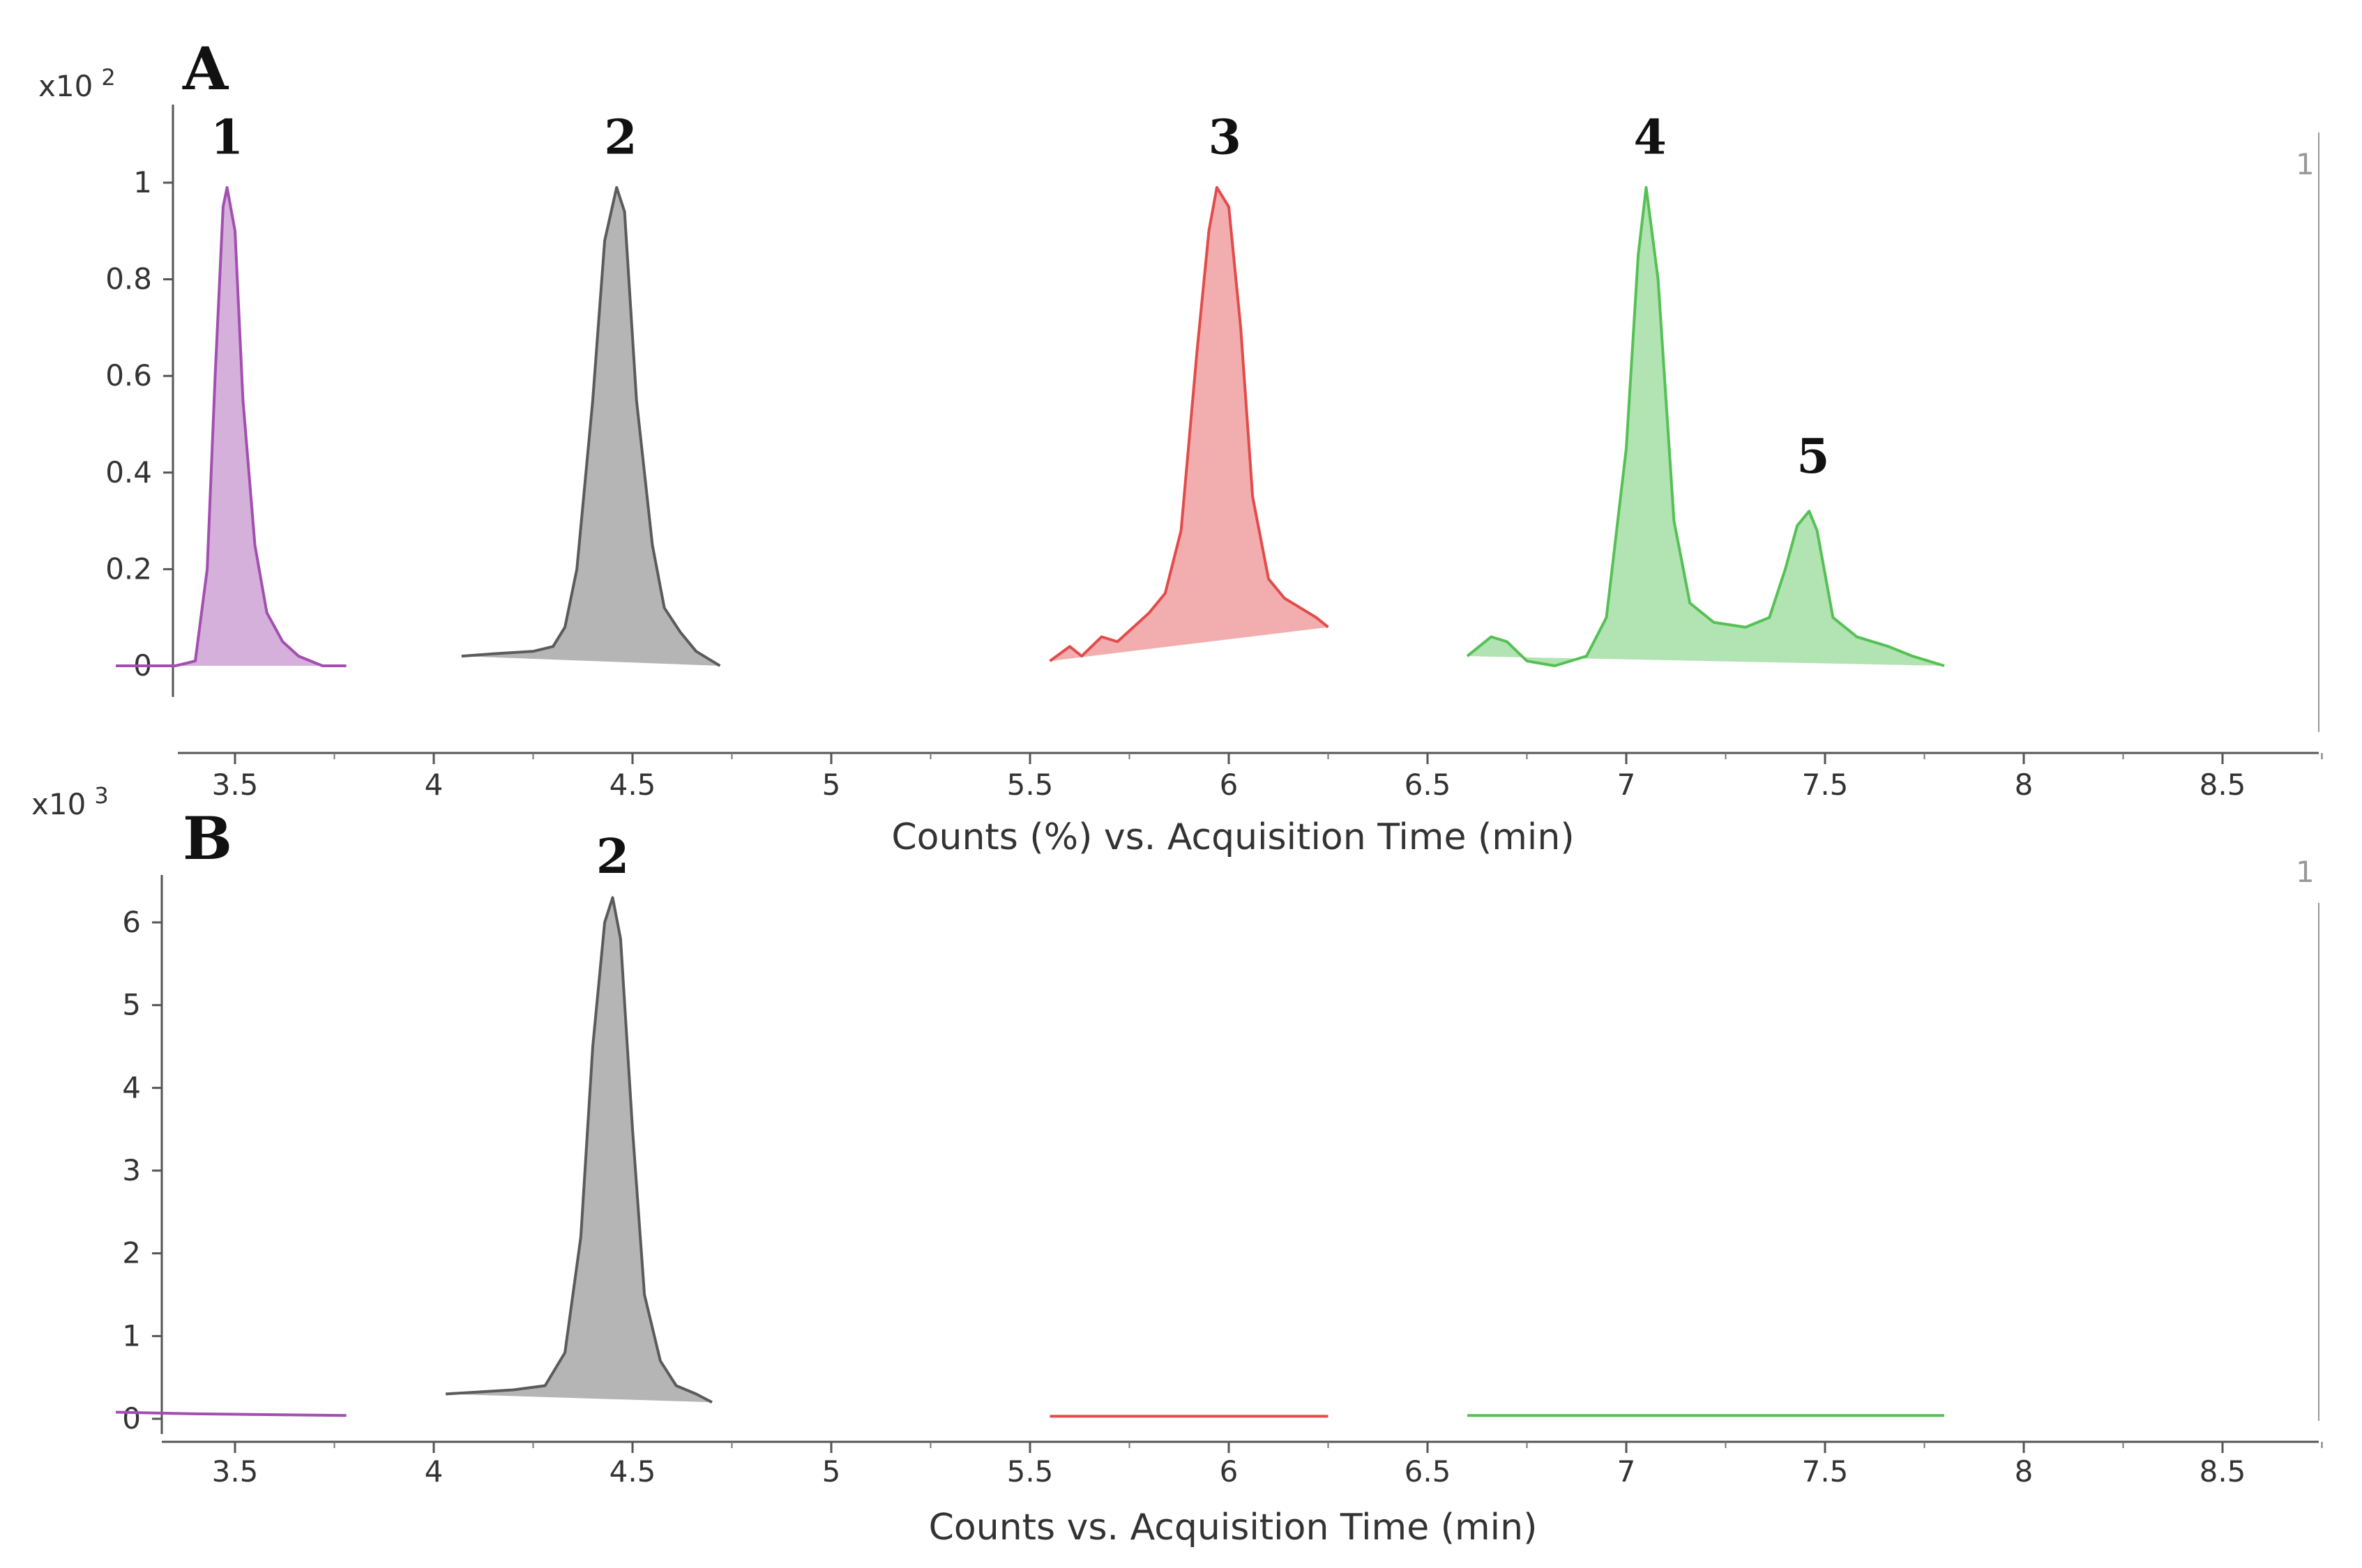 The image size is (2362, 1568). Describe the element at coordinates (128, 279) in the screenshot. I see `y-tick-label: 0.8` at that location.